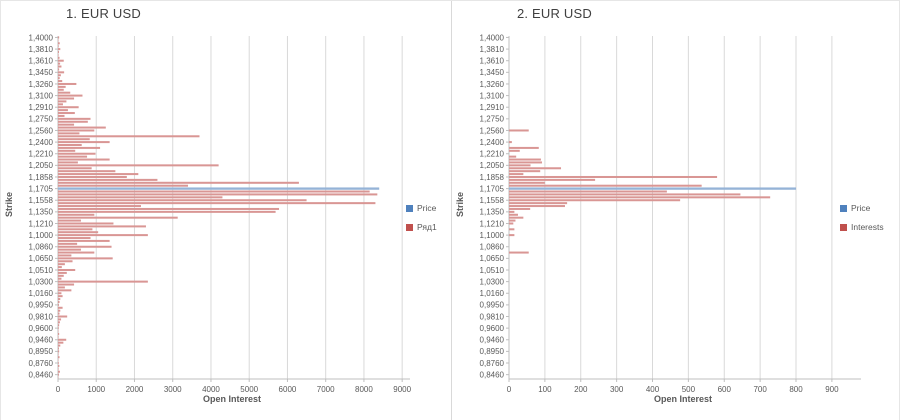 The width and height of the screenshot is (900, 420). What do you see at coordinates (41, 177) in the screenshot?
I see `y-tick-label: 1,1858` at bounding box center [41, 177].